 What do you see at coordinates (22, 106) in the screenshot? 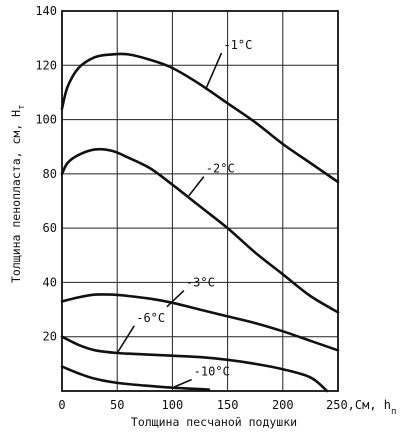
I see `y-axis-unit-subscript: т` at bounding box center [22, 106].